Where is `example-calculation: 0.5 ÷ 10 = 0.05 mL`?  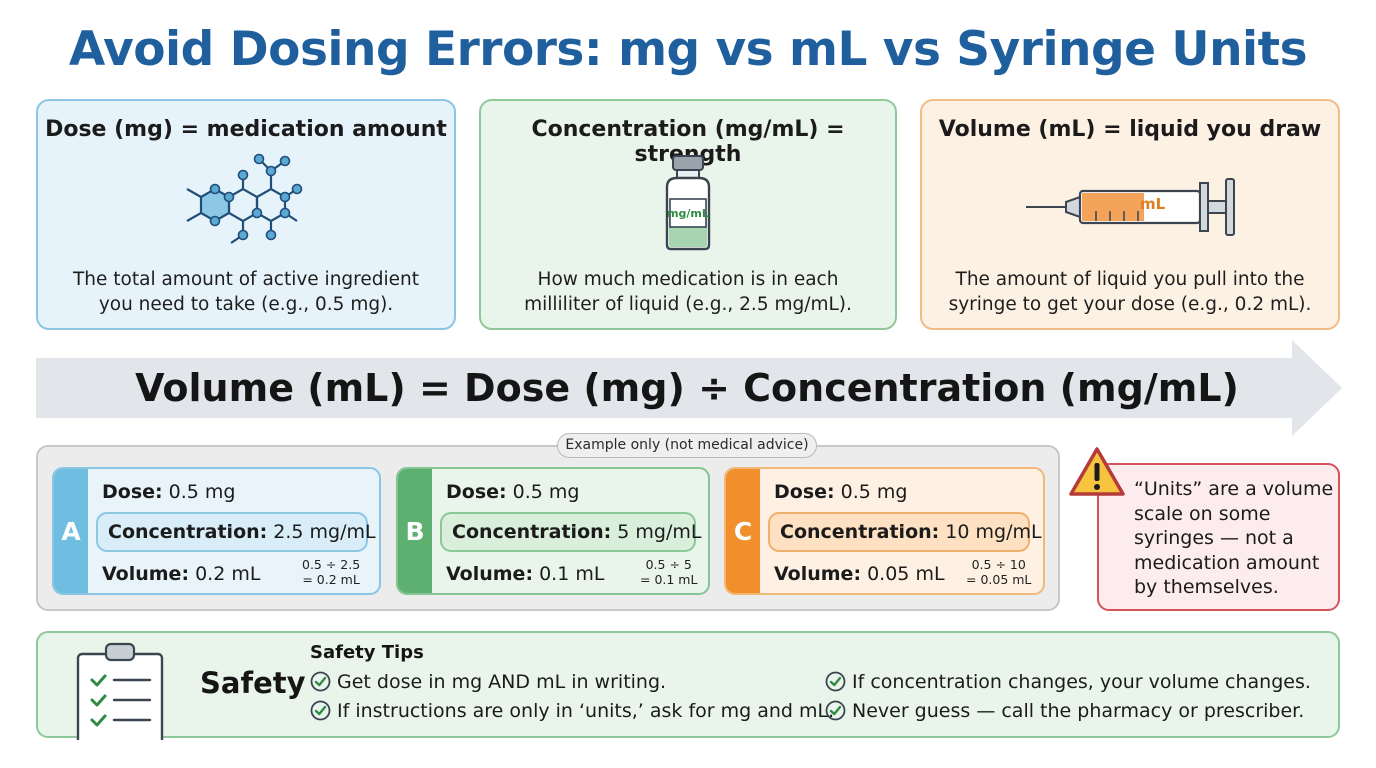
example-calculation: 0.5 ÷ 10 = 0.05 mL is located at coordinates (999, 572).